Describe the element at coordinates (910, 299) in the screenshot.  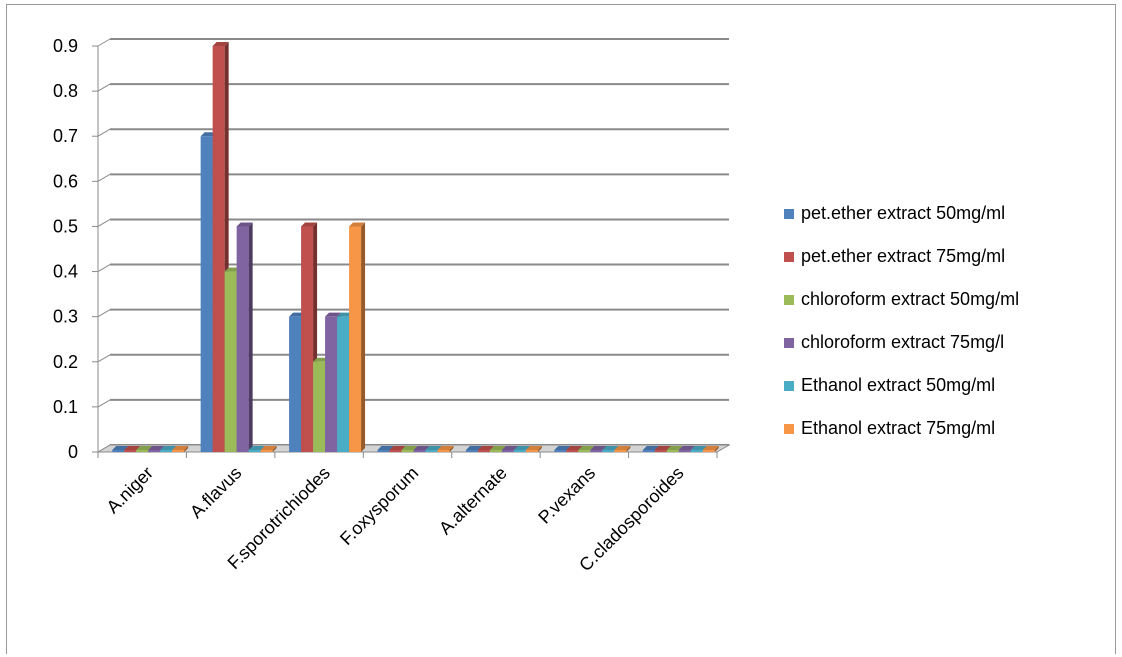
I see `legend-label: chloroform extract 50mg/ml` at that location.